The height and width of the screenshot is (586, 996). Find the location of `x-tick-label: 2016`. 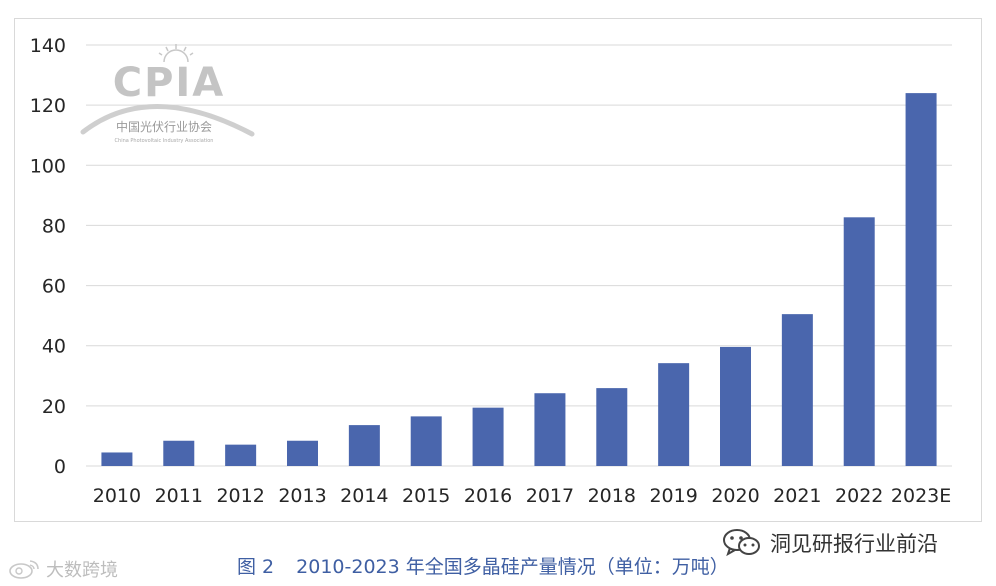

x-tick-label: 2016 is located at coordinates (488, 496).